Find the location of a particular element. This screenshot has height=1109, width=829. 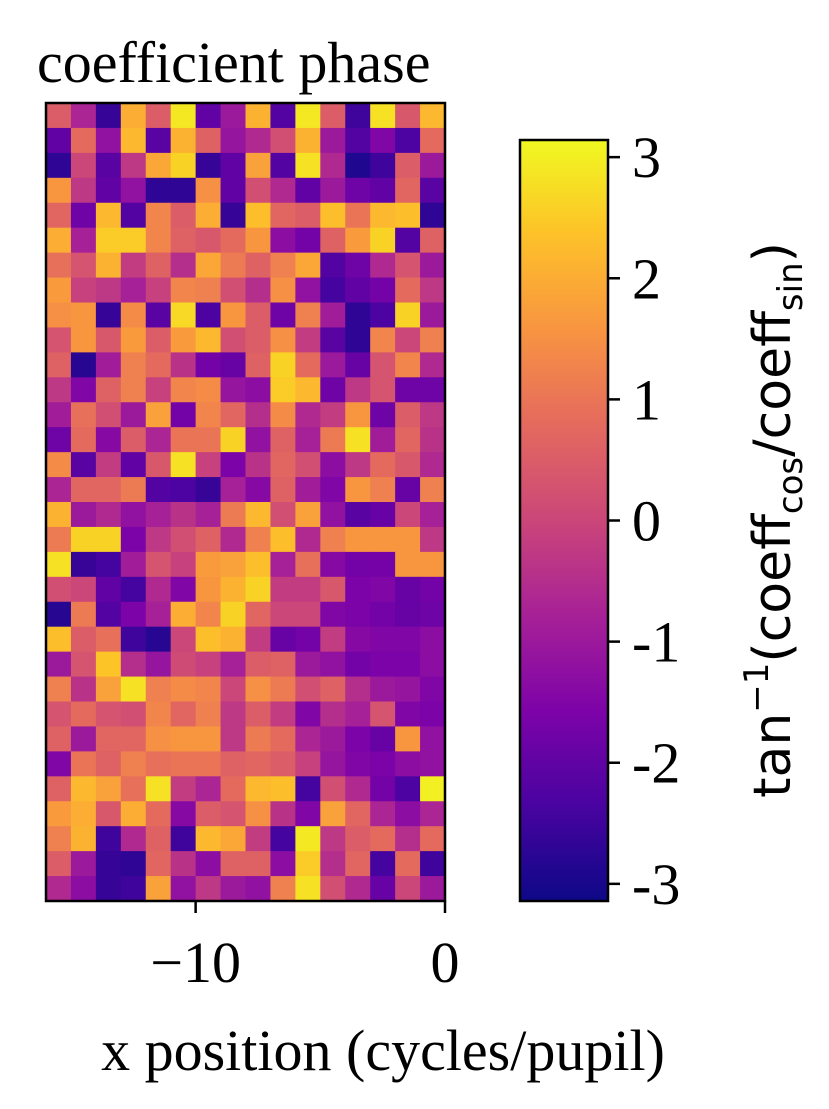

x-tick-label: −10 is located at coordinates (195, 962).